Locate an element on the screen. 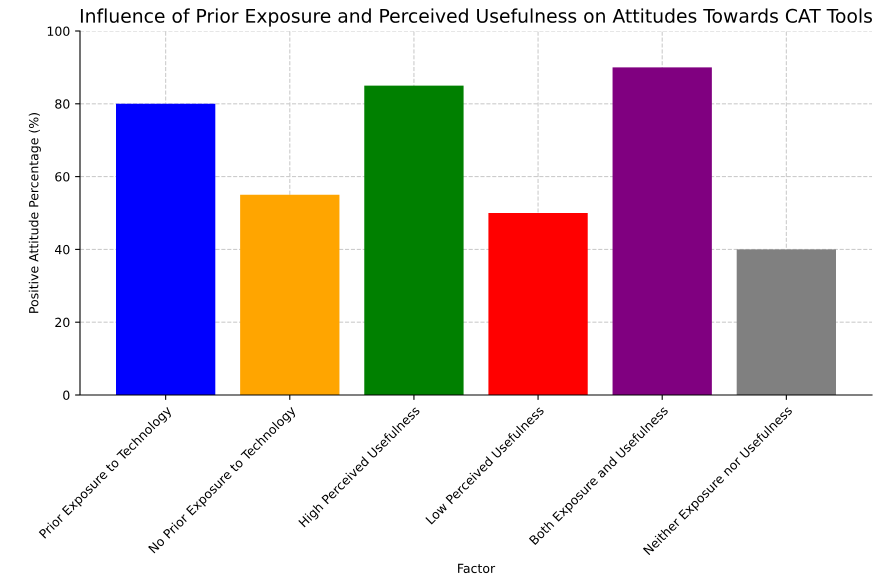 Image resolution: width=879 pixels, height=582 pixels. y-tick-label: 80 is located at coordinates (62, 104).